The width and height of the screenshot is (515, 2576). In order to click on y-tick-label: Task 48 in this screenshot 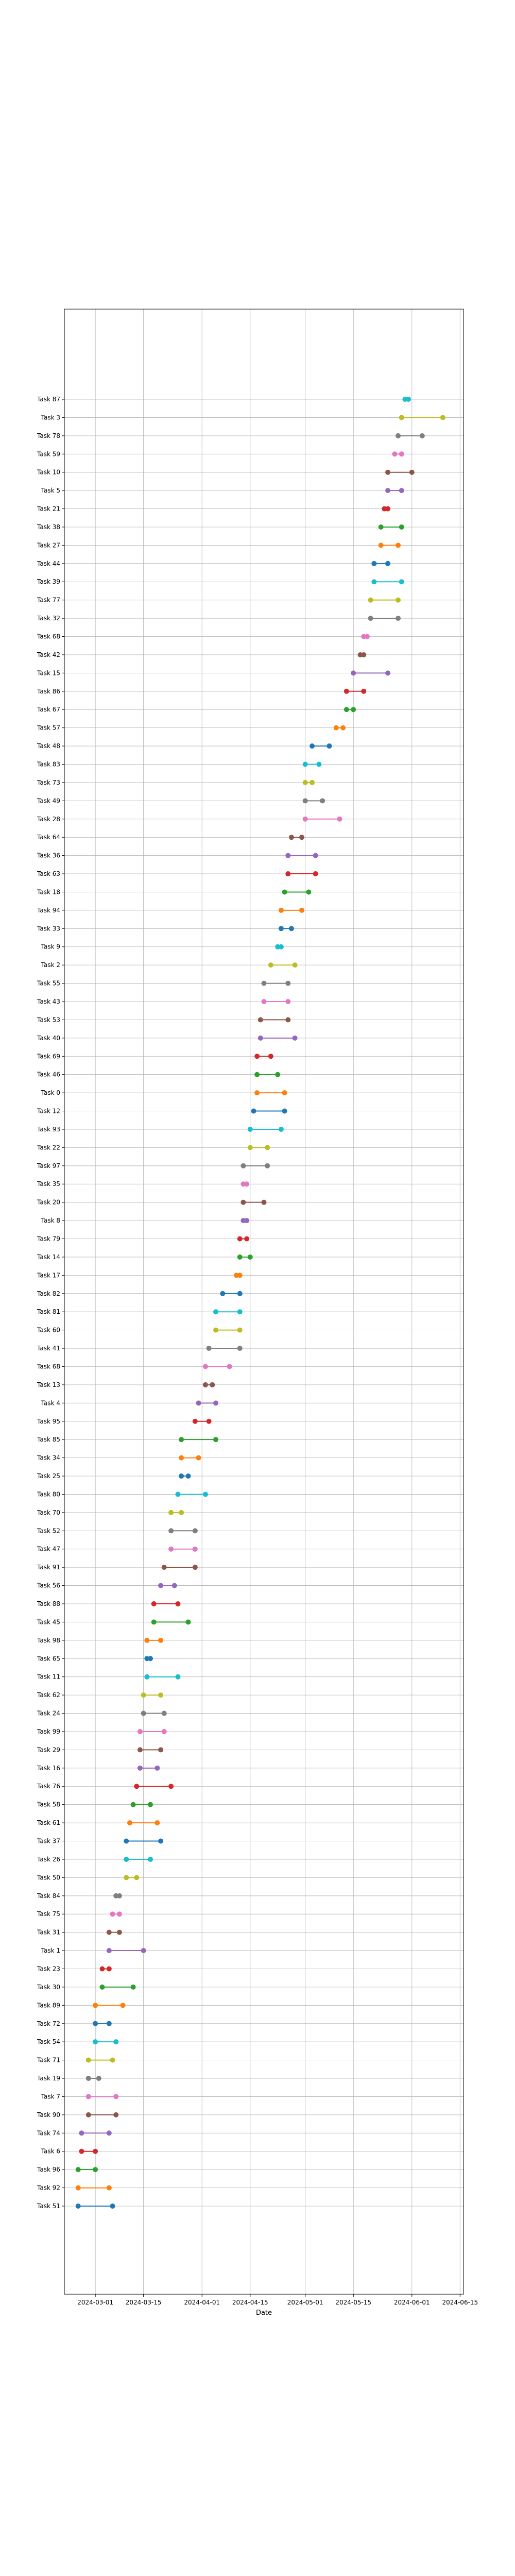, I will do `click(48, 746)`.